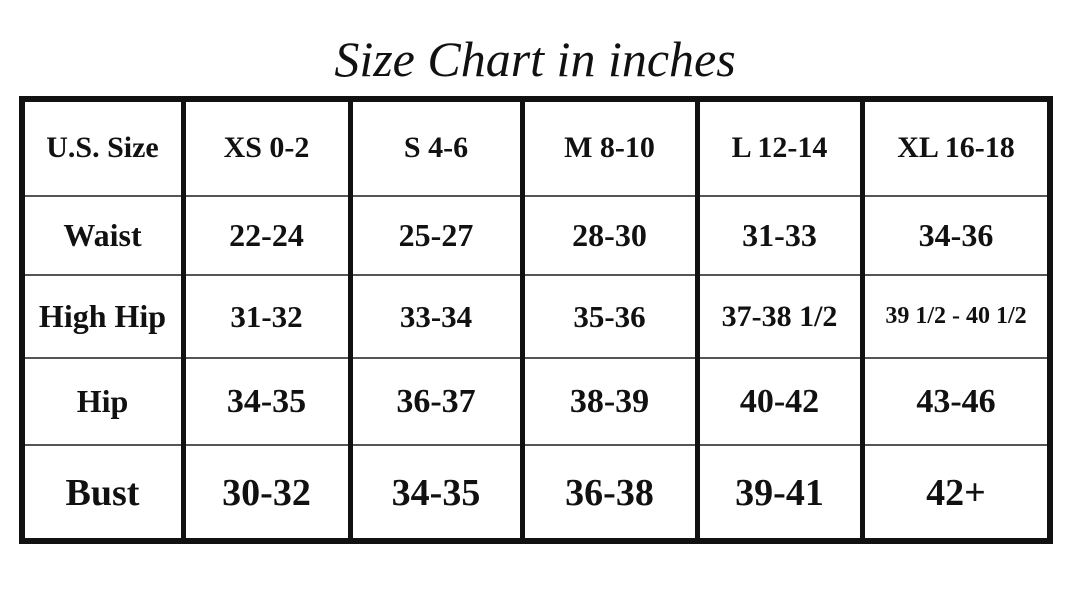  What do you see at coordinates (266, 316) in the screenshot?
I see `cell-value: 31-32` at bounding box center [266, 316].